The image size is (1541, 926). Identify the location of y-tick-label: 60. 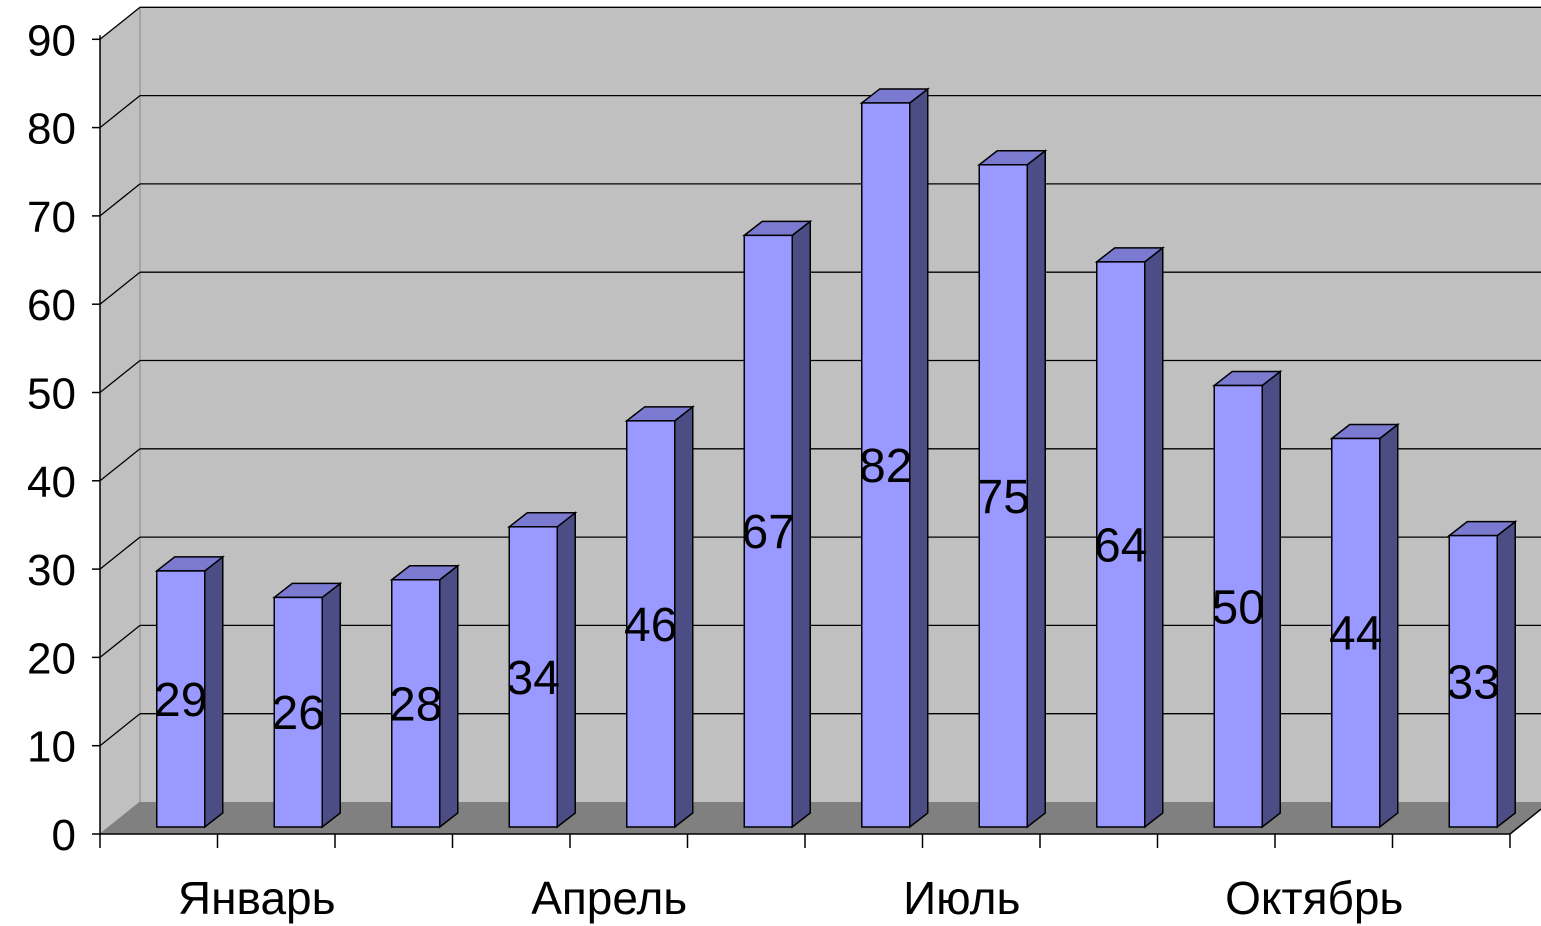
(51, 305).